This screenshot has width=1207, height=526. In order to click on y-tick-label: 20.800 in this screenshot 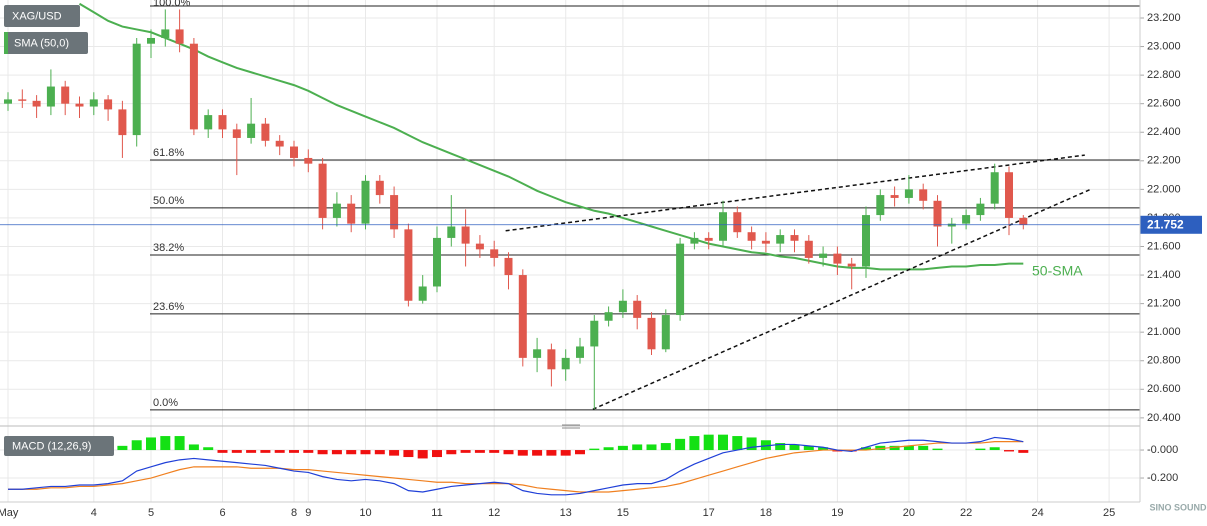, I will do `click(1164, 361)`.